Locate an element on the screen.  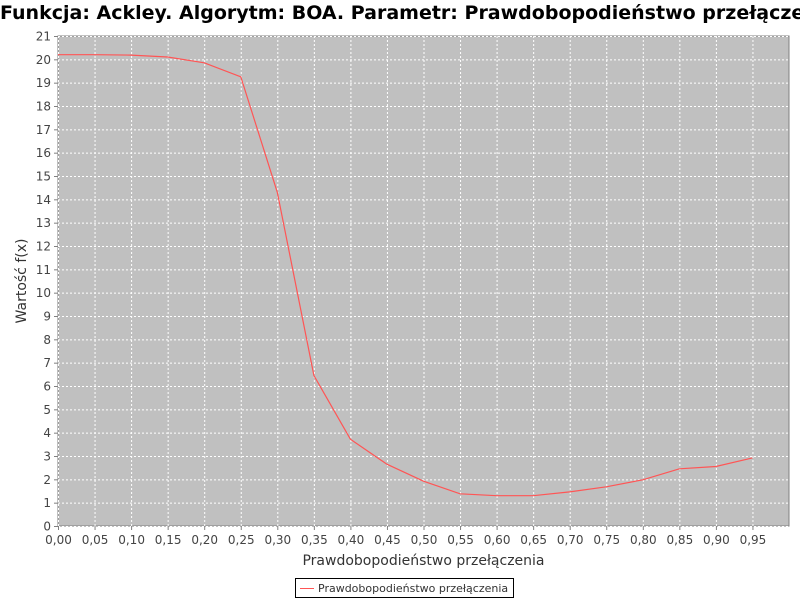
y-tick-label: 5 is located at coordinates (47, 410).